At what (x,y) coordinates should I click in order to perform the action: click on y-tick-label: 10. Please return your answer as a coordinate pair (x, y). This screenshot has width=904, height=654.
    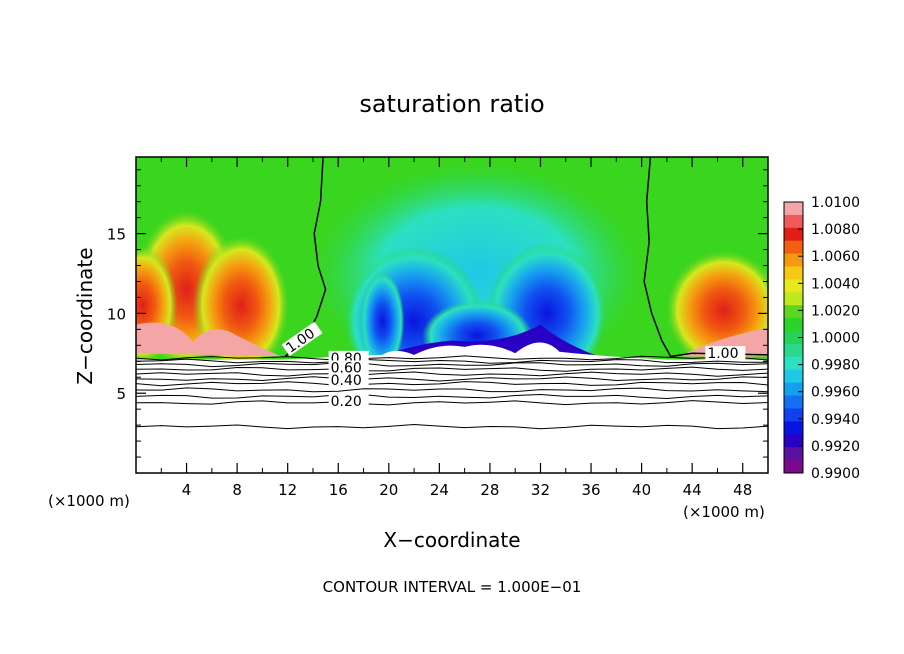
    Looking at the image, I should click on (116, 314).